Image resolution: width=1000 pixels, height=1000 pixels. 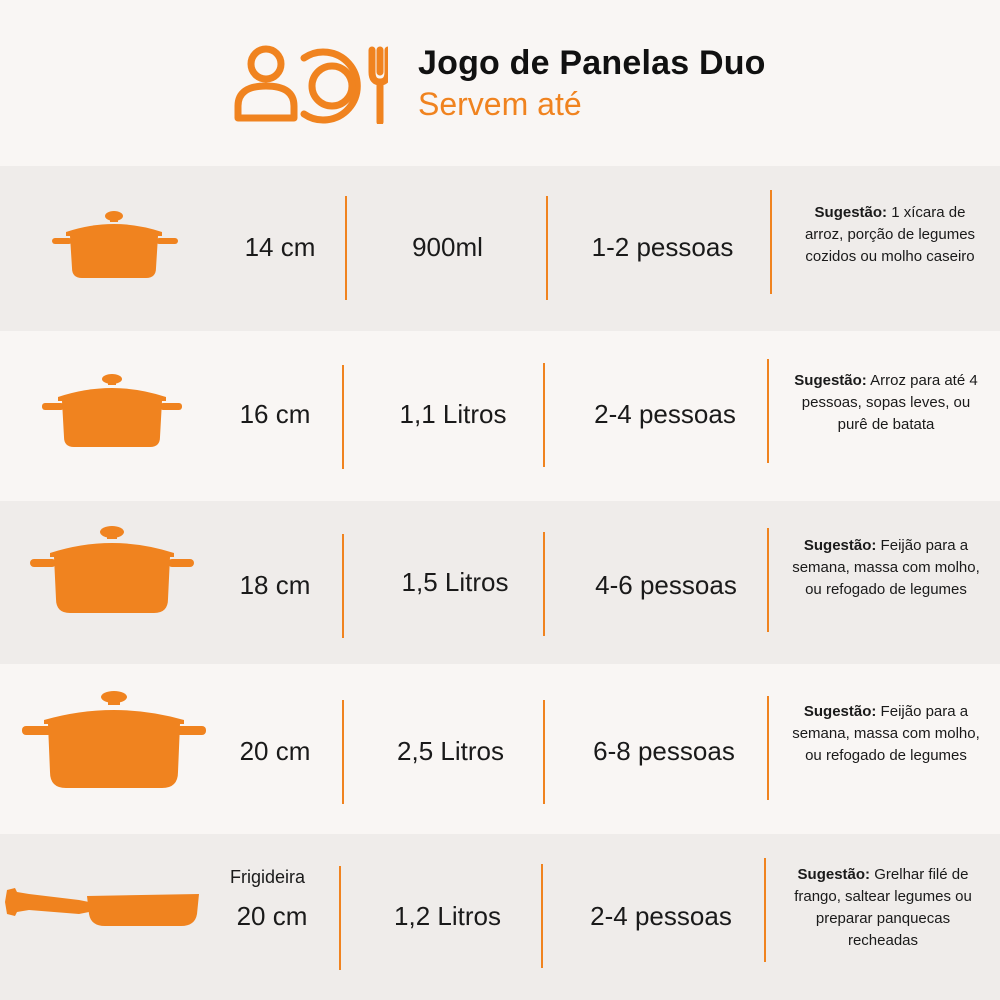 I want to click on capacity-value: 1,2 Litros, so click(x=447, y=916).